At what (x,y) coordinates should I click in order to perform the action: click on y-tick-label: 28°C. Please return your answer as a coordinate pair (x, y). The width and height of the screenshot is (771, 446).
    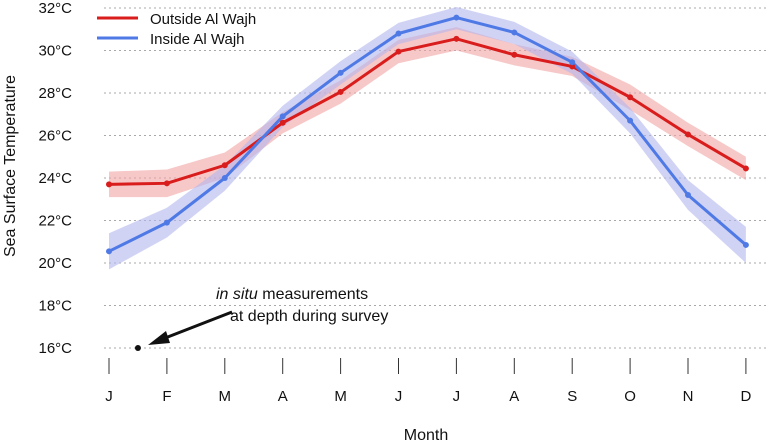
    Looking at the image, I should click on (55, 93).